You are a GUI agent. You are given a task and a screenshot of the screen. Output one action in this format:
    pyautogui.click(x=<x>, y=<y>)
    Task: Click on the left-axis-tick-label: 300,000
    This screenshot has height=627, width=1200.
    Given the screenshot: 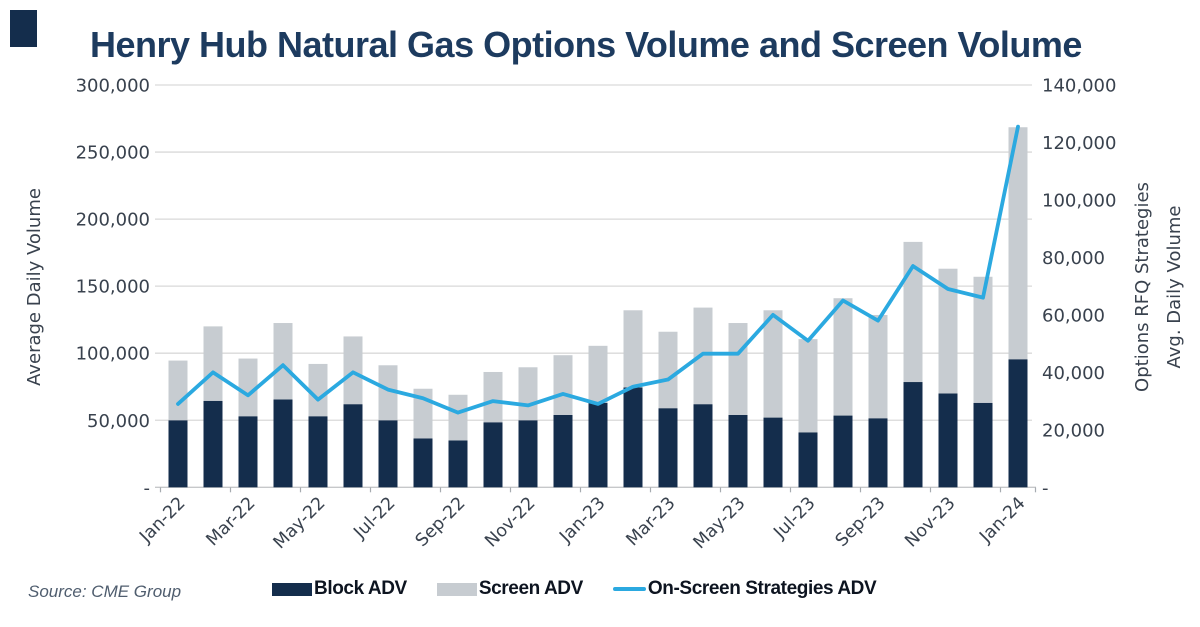 What is the action you would take?
    pyautogui.click(x=113, y=86)
    